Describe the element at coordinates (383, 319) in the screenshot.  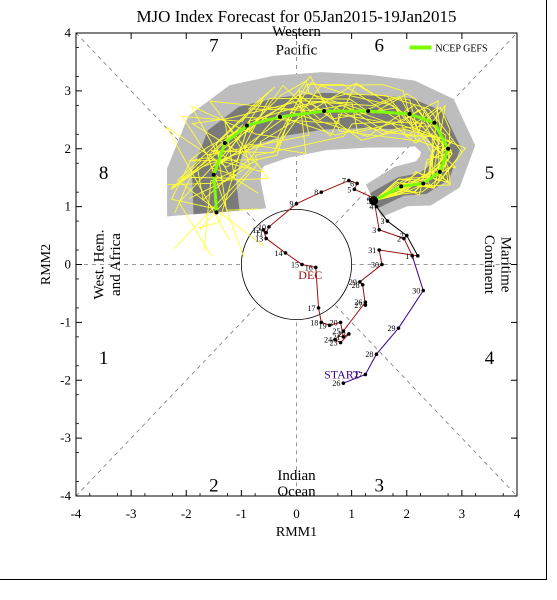
I see `series-line-nov` at that location.